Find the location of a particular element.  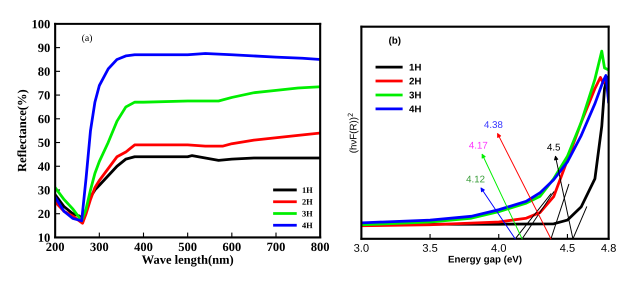

y-tick-label: 70 is located at coordinates (44, 95).